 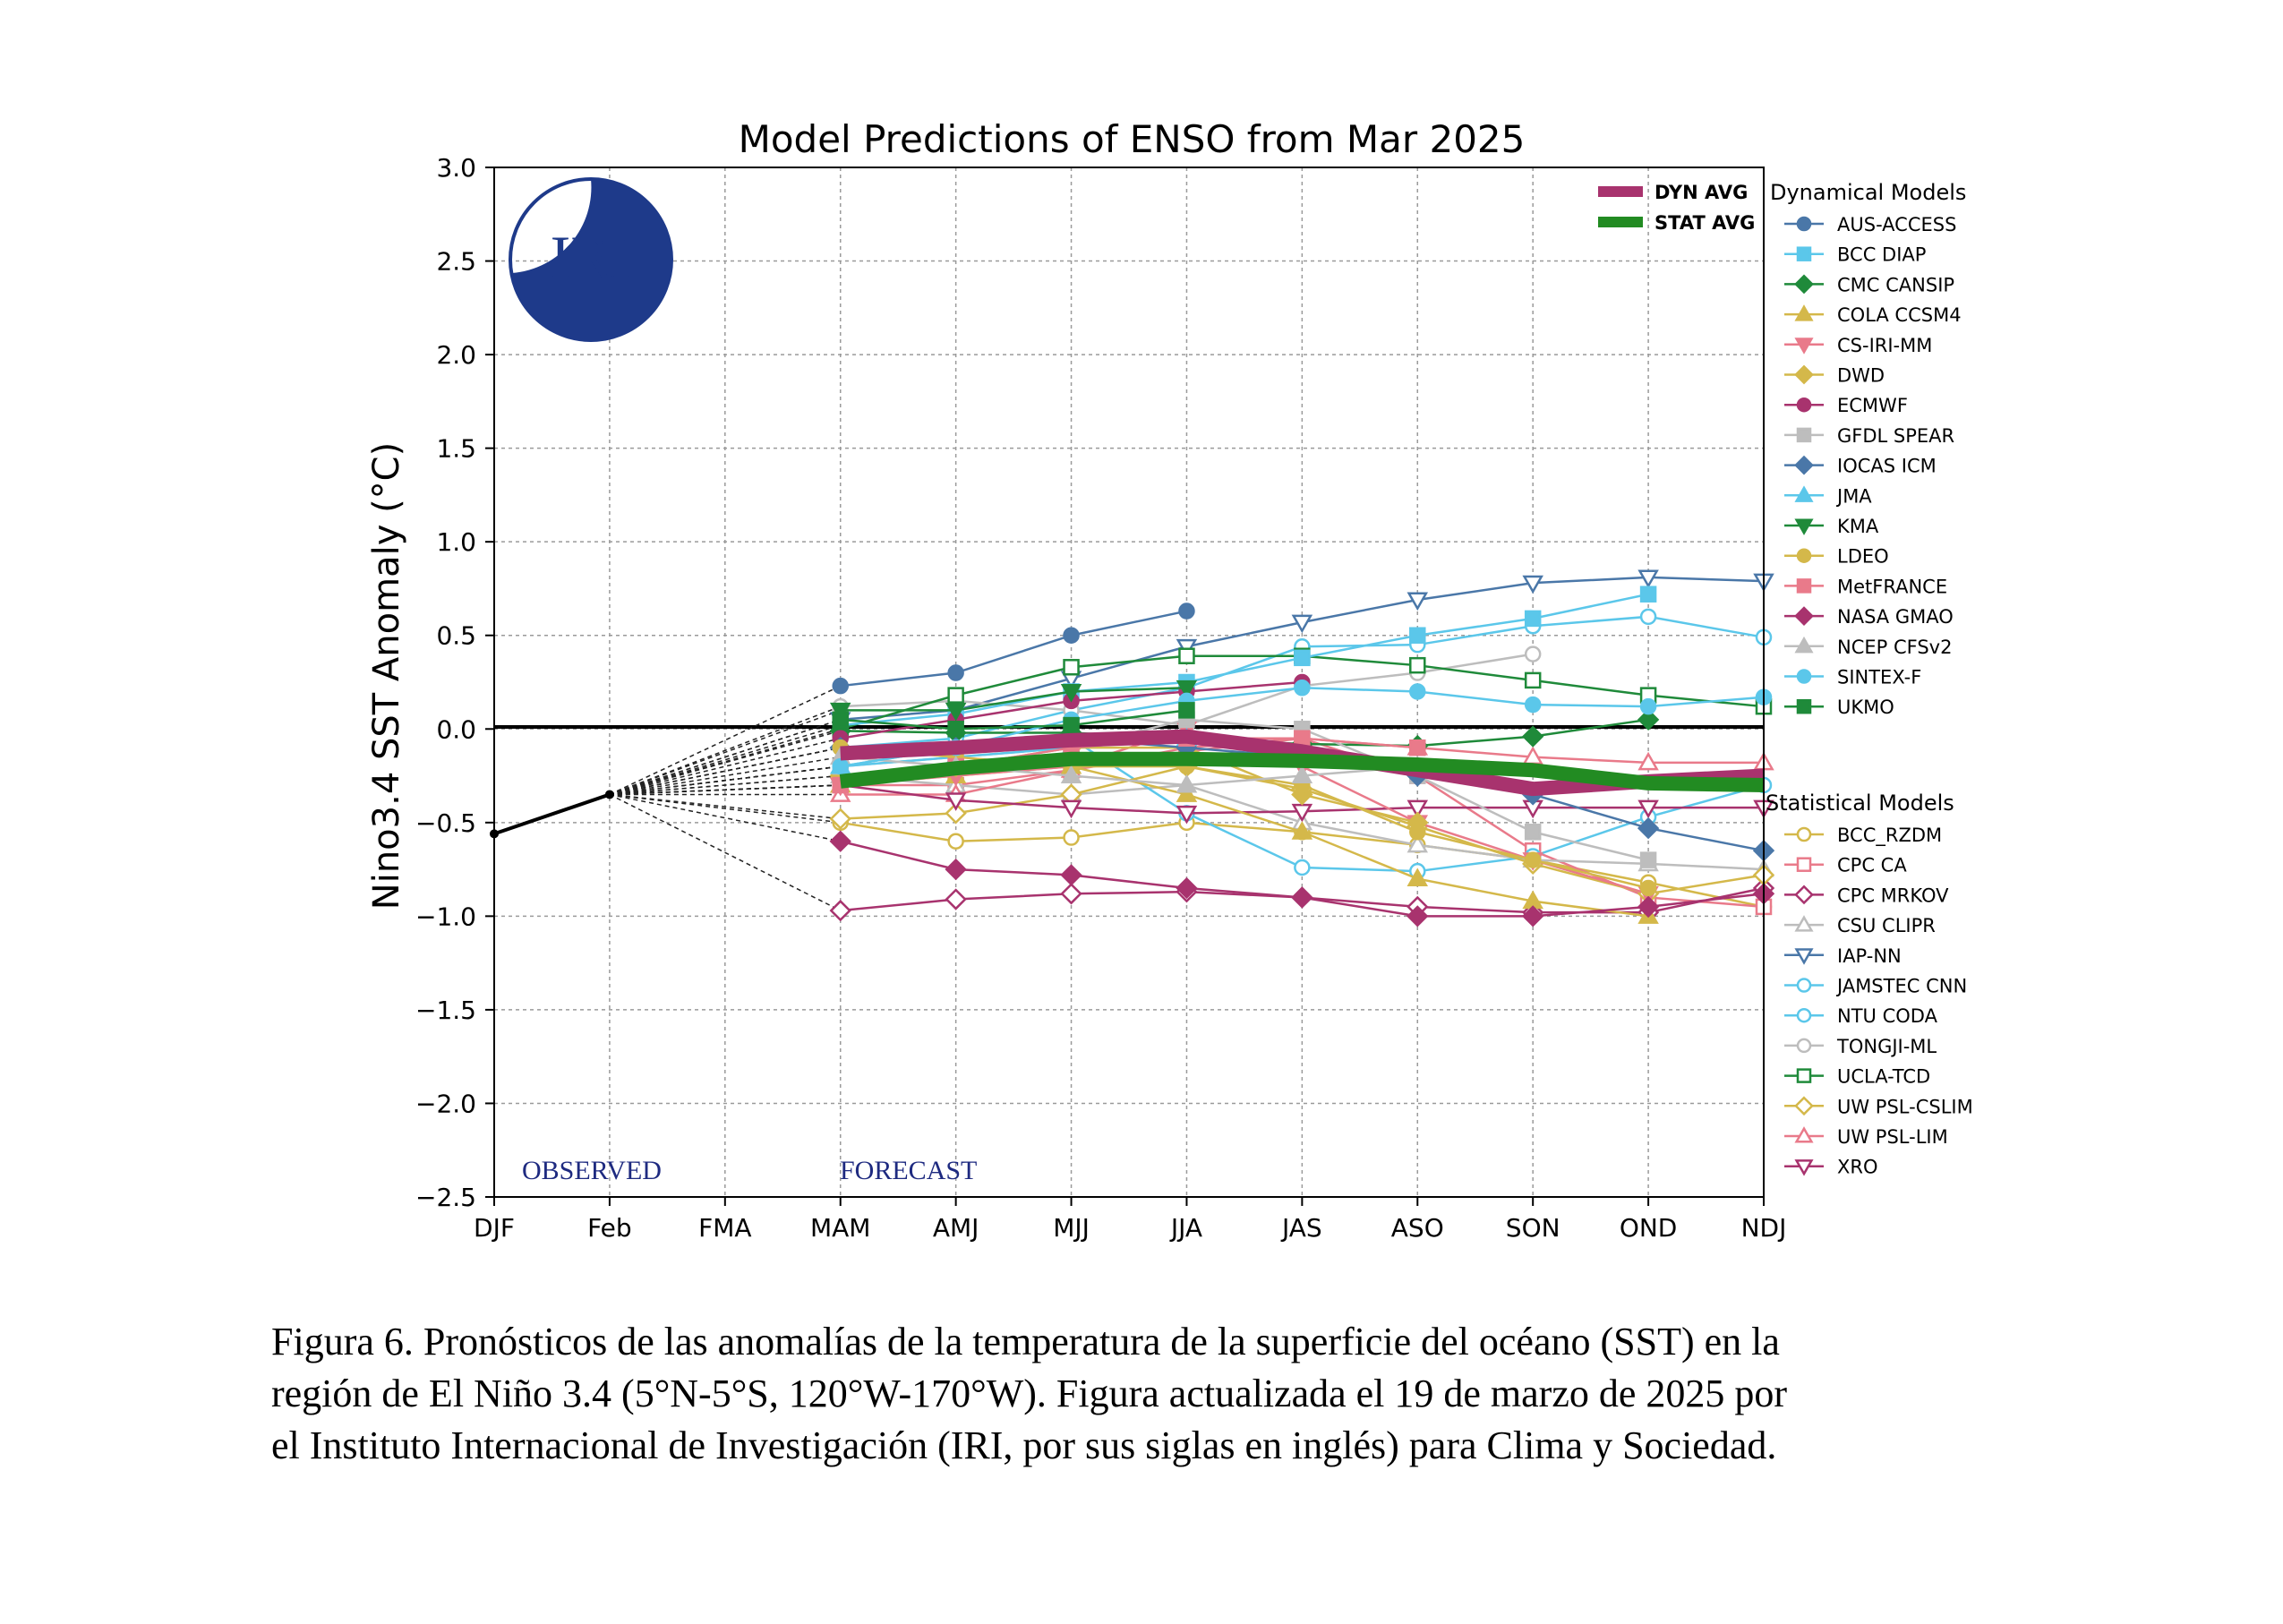 What do you see at coordinates (1302, 878) in the screenshot?
I see `series-nasa-gmao` at bounding box center [1302, 878].